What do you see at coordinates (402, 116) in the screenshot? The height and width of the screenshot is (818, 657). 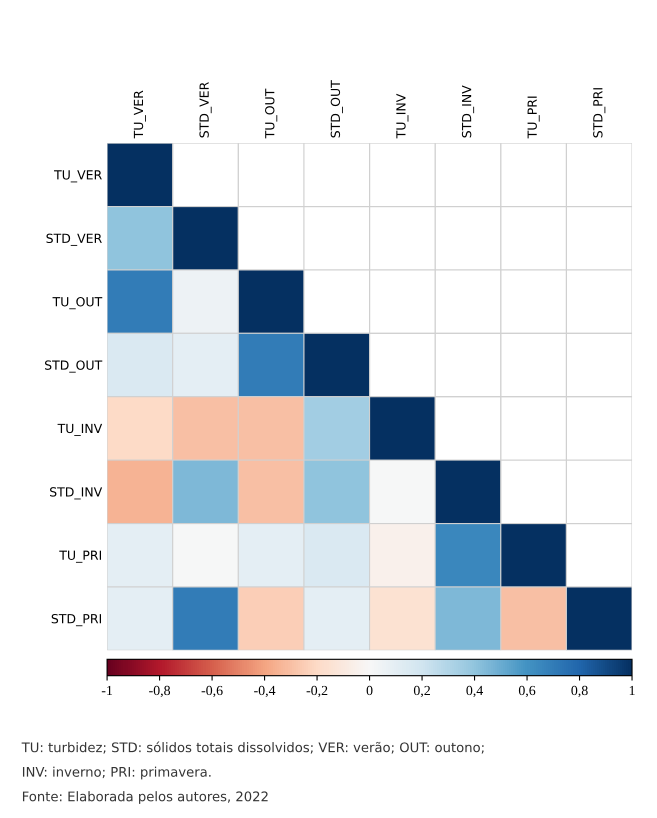 I see `x-tick-label: TU_INV` at bounding box center [402, 116].